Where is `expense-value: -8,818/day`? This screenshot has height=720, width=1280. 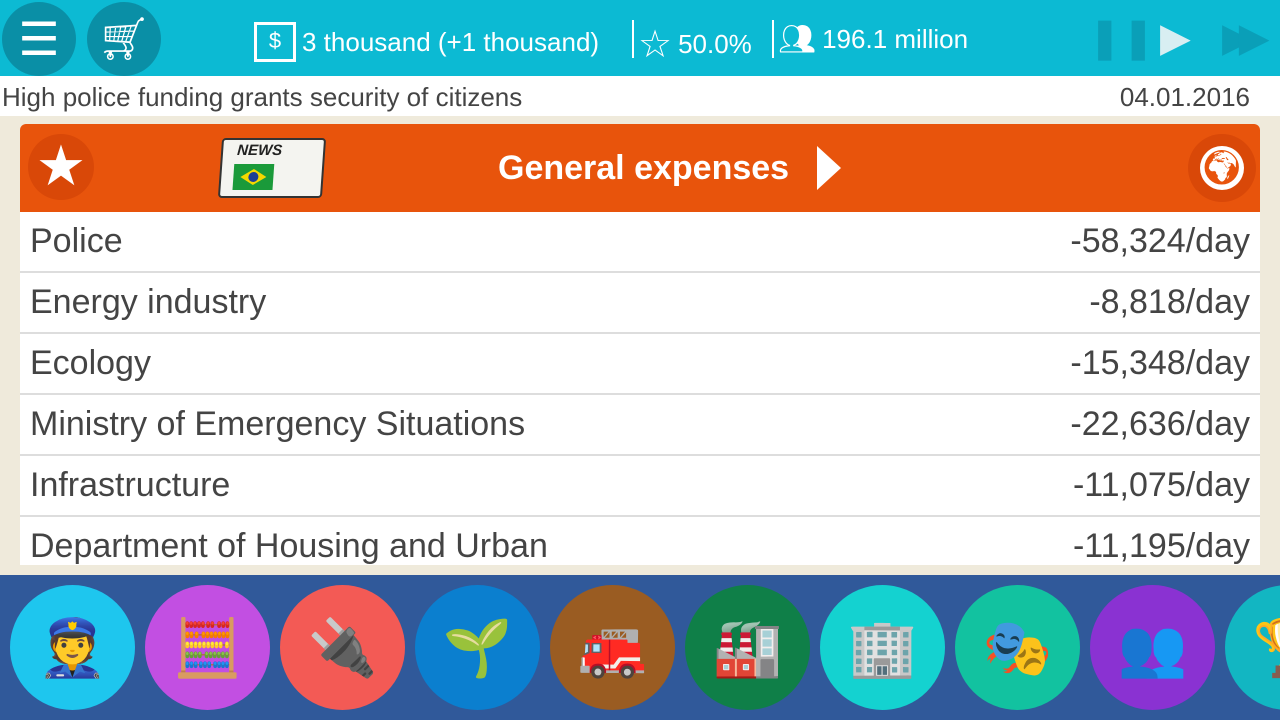 expense-value: -8,818/day is located at coordinates (1169, 302).